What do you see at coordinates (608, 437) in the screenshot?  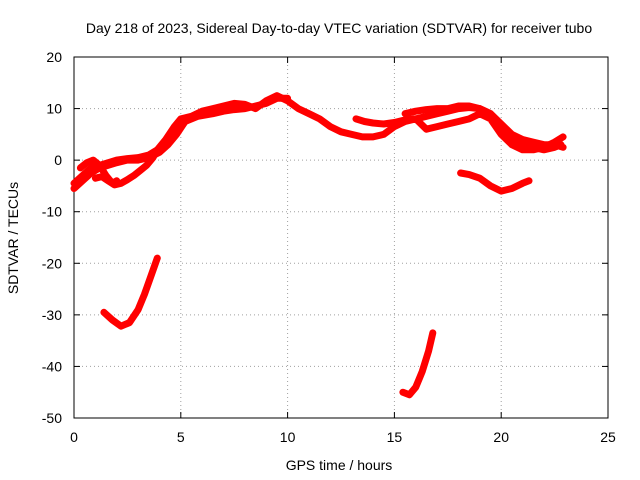 I see `x-tick-label: 25` at bounding box center [608, 437].